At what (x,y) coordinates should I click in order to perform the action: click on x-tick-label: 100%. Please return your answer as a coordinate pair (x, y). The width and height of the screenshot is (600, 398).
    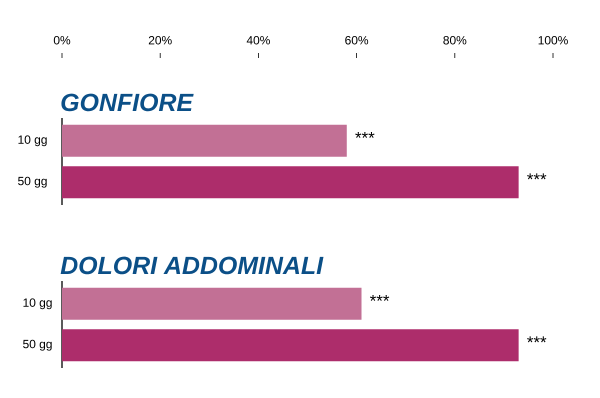
    Looking at the image, I should click on (553, 40).